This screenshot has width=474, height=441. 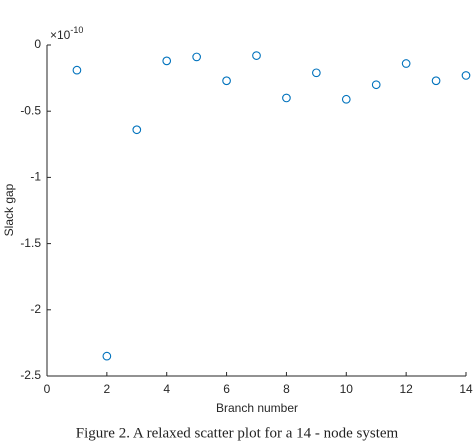 What do you see at coordinates (37, 44) in the screenshot?
I see `y-tick-label: 0` at bounding box center [37, 44].